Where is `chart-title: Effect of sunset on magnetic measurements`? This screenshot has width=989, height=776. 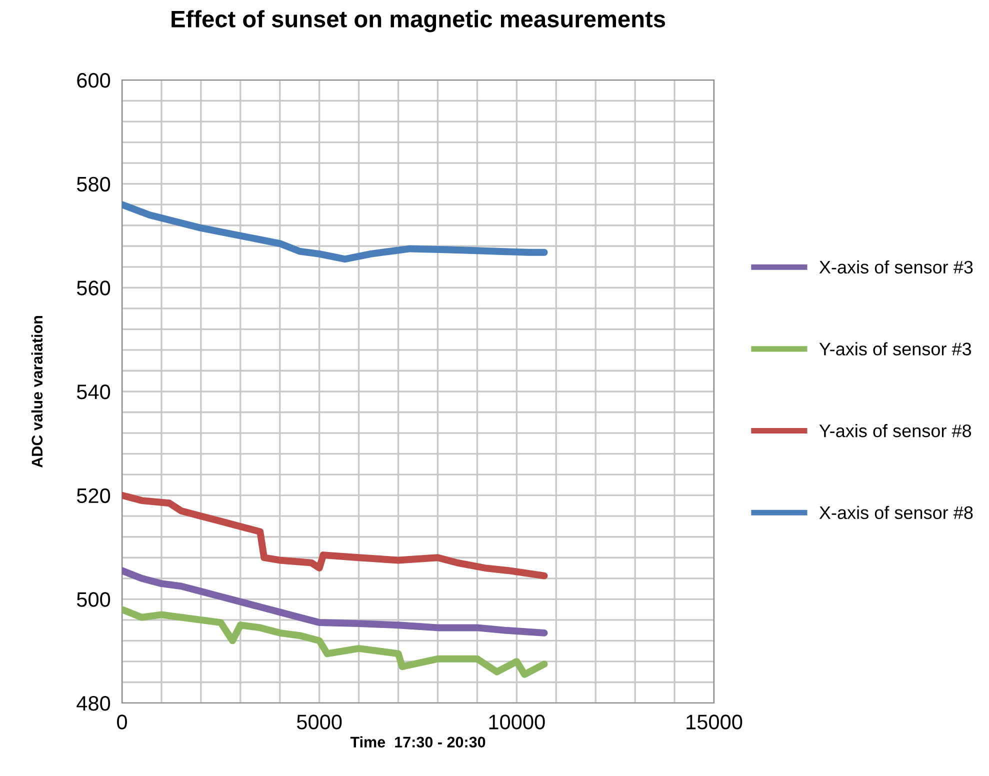 chart-title: Effect of sunset on magnetic measurements is located at coordinates (419, 21).